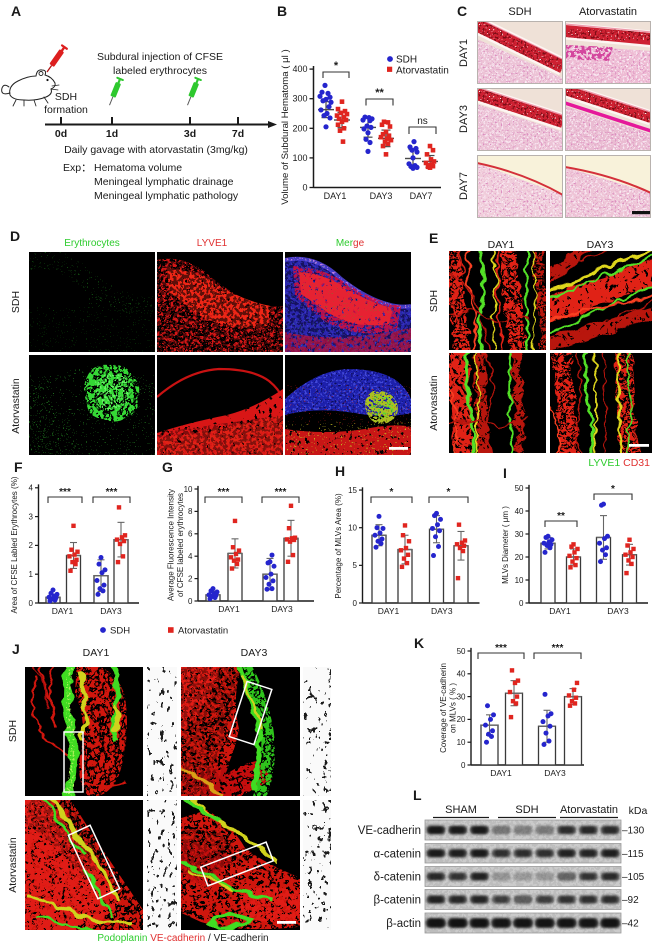 The height and width of the screenshot is (950, 654). Describe the element at coordinates (433, 238) in the screenshot. I see `svg-text: E` at that location.